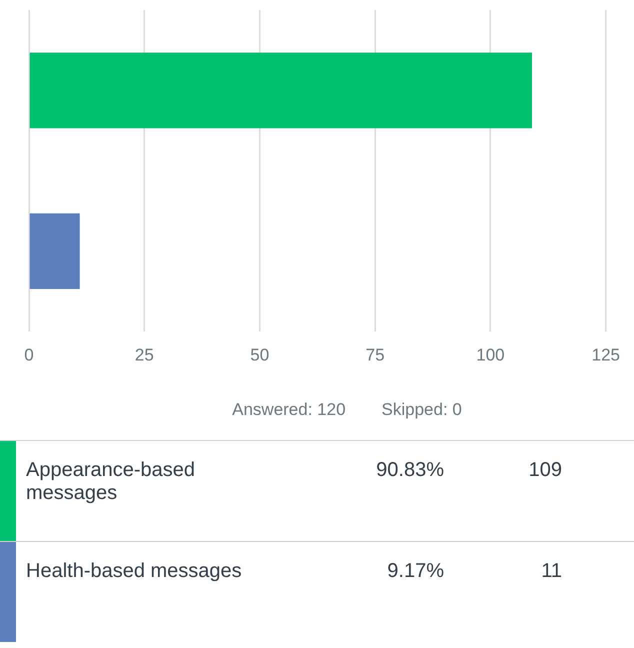  Describe the element at coordinates (375, 354) in the screenshot. I see `x-tick-label: 75` at that location.